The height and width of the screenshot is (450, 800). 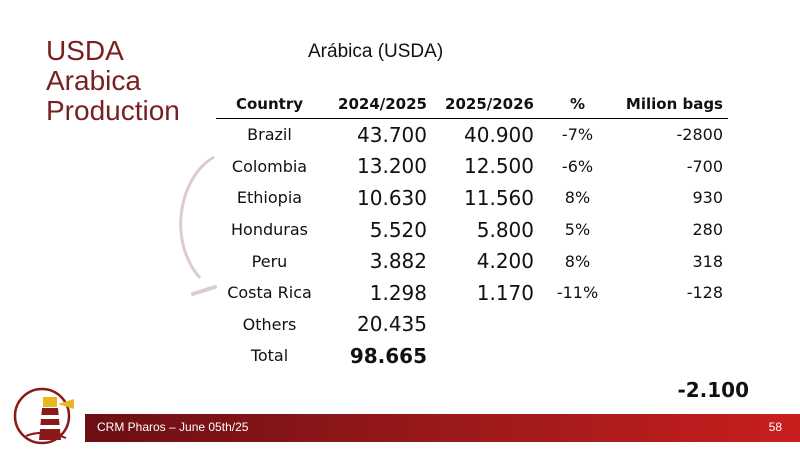 I want to click on value-2025-cell: 4.200, so click(x=505, y=261).